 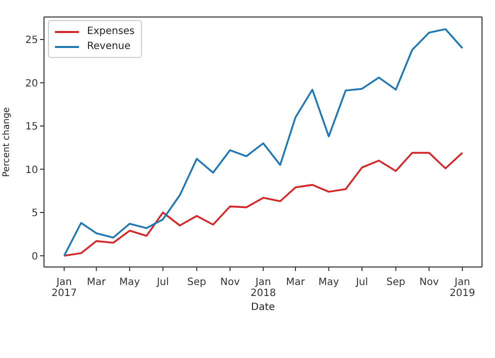 What do you see at coordinates (7, 141) in the screenshot?
I see `y-axis-title: Percent change` at bounding box center [7, 141].